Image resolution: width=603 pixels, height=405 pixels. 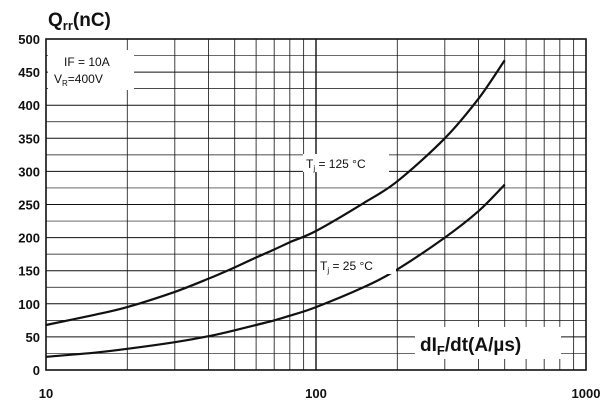 What do you see at coordinates (65, 83) in the screenshot?
I see `condition-voltage-sub: R` at bounding box center [65, 83].